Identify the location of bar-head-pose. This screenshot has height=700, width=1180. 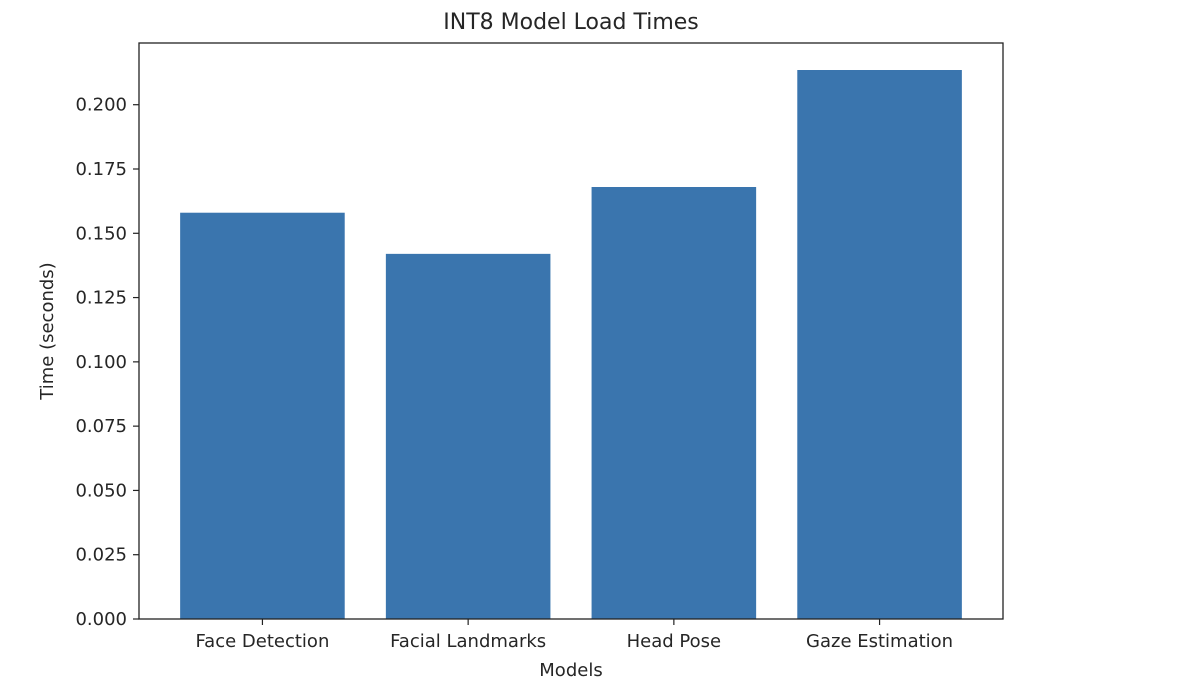
(674, 403).